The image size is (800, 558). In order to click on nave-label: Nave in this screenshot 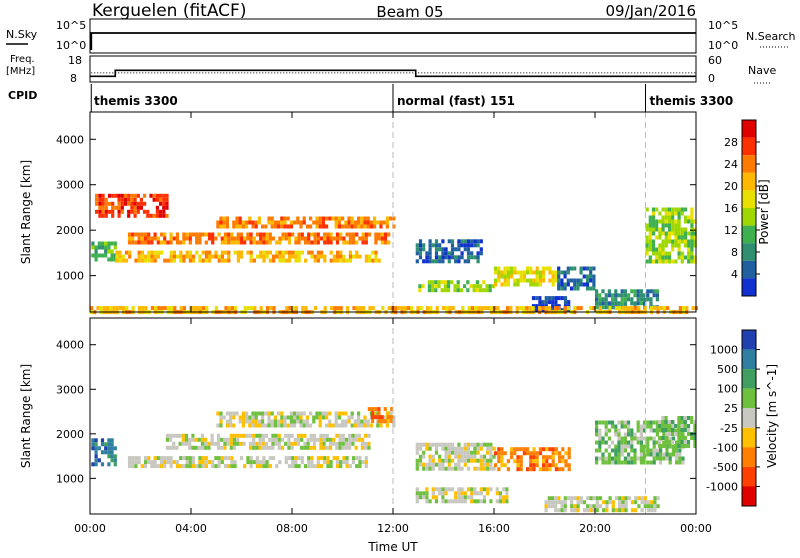, I will do `click(762, 70)`.